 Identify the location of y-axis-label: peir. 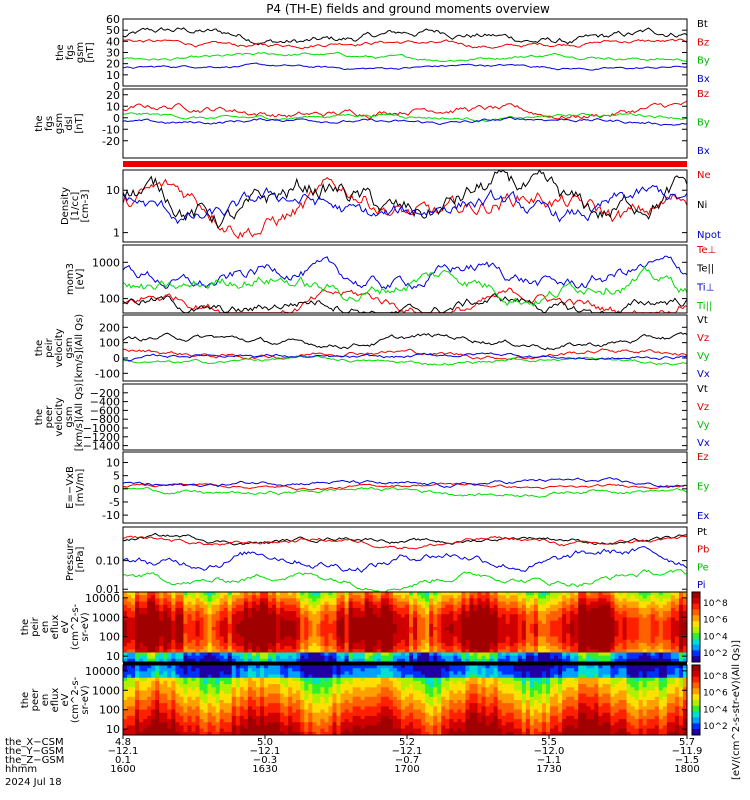
(49, 347).